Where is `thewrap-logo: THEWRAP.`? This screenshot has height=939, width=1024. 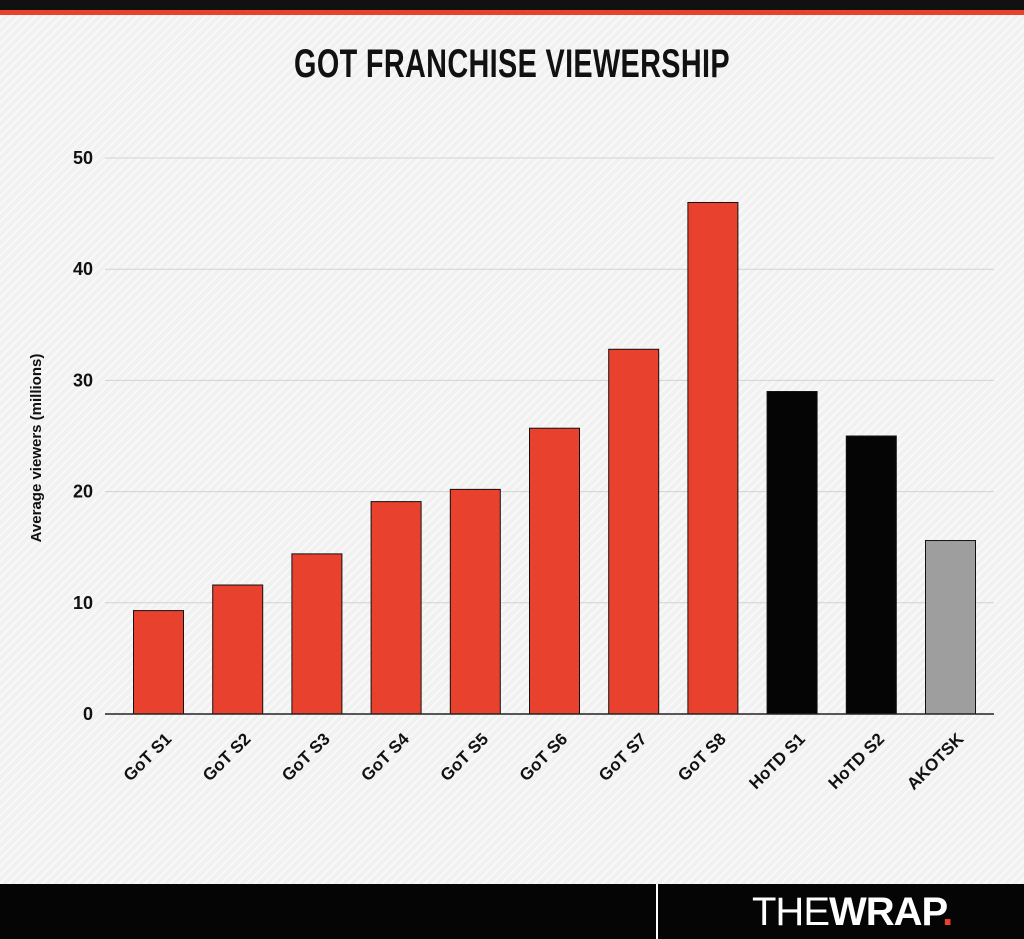
thewrap-logo: THEWRAP. is located at coordinates (852, 912).